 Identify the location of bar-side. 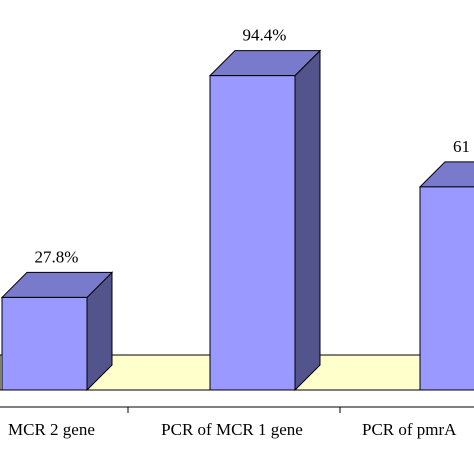
(307, 220).